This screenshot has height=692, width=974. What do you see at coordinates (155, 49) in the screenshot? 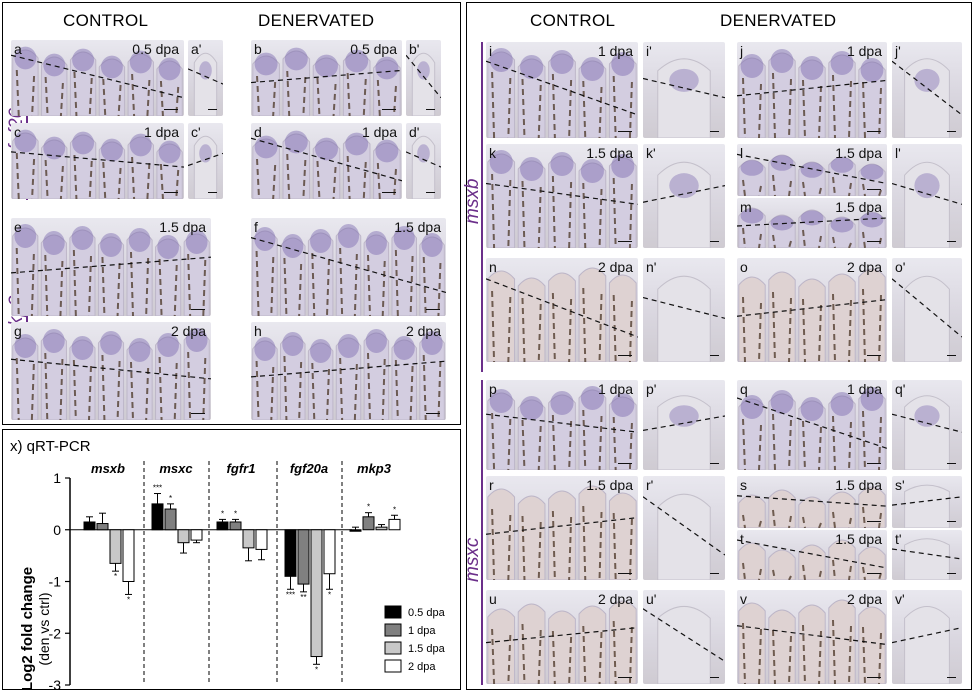
I see `panel-timepoint: 0.5 dpa` at bounding box center [155, 49].